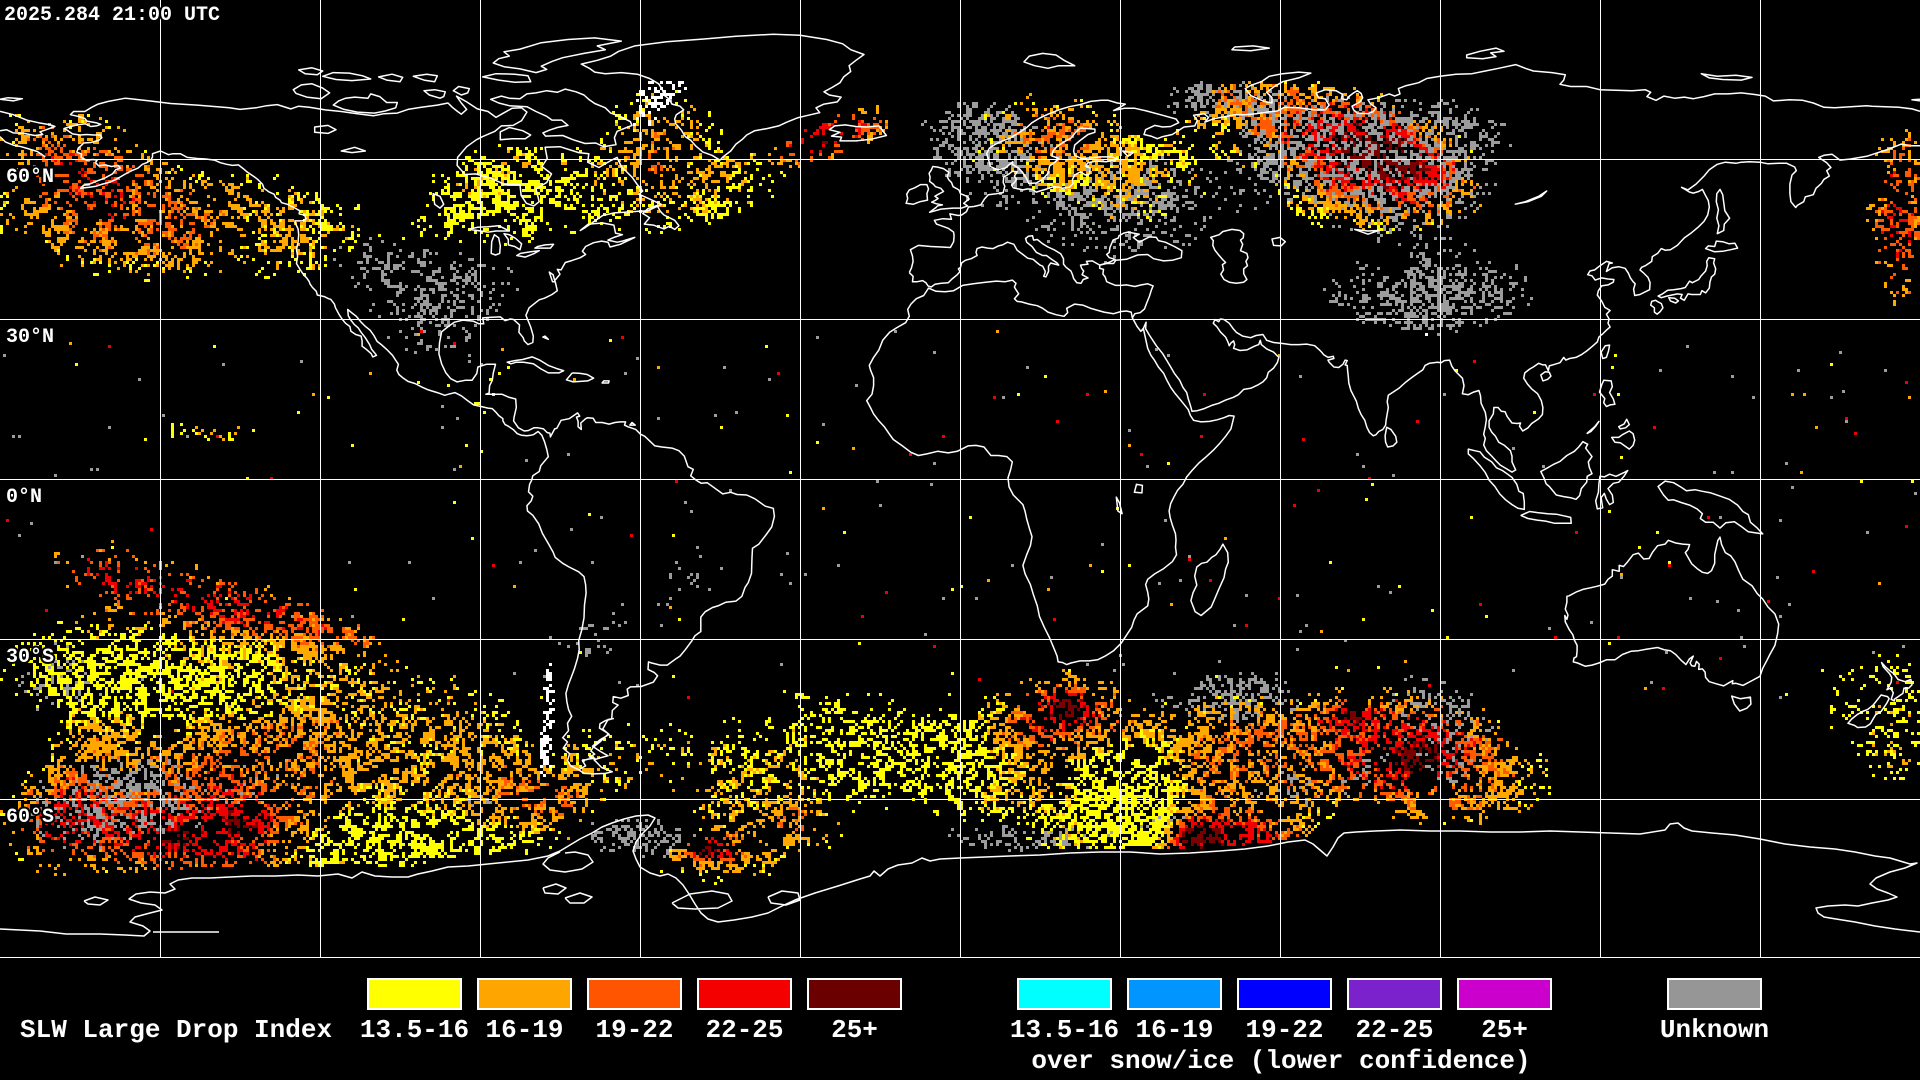 The image size is (1920, 1080). Describe the element at coordinates (30, 817) in the screenshot. I see `svg-text: 60°S` at that location.